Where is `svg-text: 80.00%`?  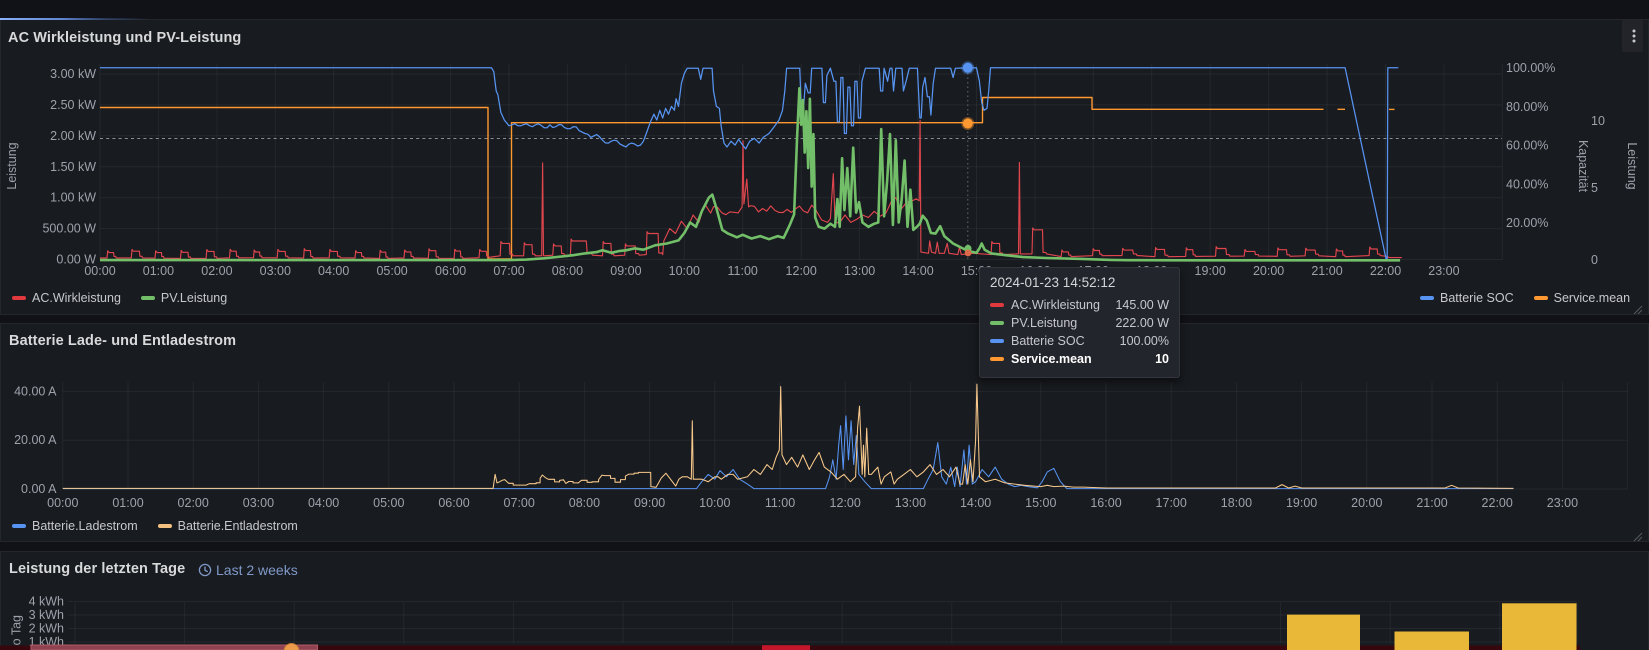 svg-text: 80.00% is located at coordinates (1527, 107).